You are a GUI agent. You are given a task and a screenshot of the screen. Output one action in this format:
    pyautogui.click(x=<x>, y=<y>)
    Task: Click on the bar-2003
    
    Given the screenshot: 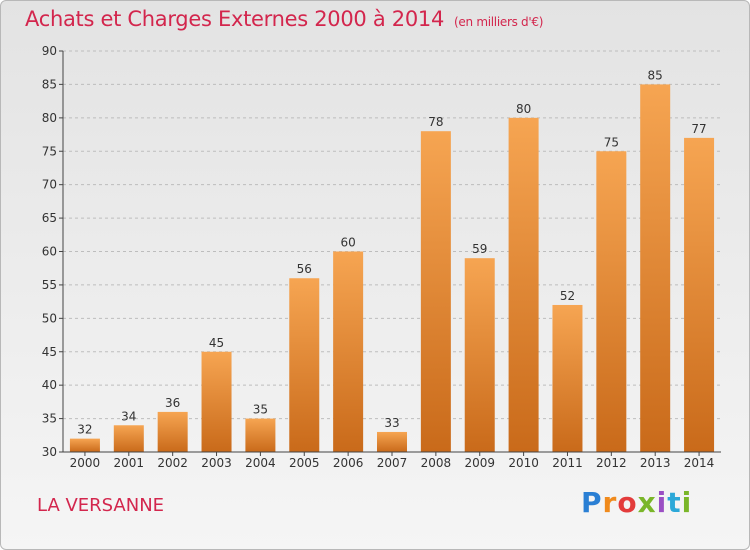 What is the action you would take?
    pyautogui.click(x=216, y=401)
    